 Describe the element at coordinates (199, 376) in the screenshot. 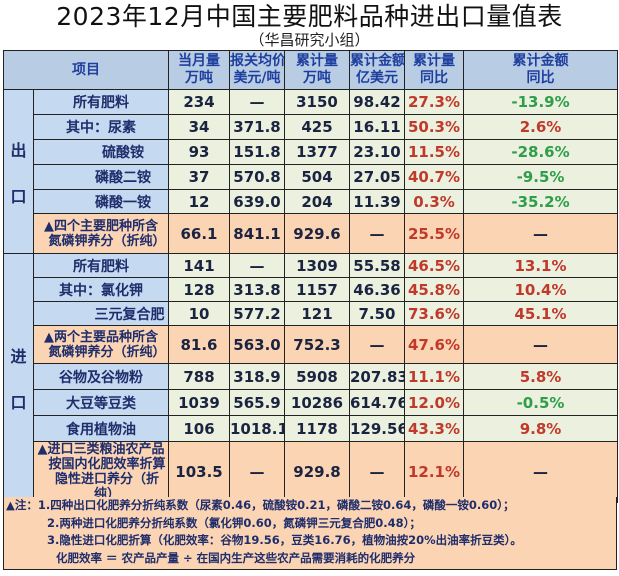

I see `cell-monthly: 788` at that location.